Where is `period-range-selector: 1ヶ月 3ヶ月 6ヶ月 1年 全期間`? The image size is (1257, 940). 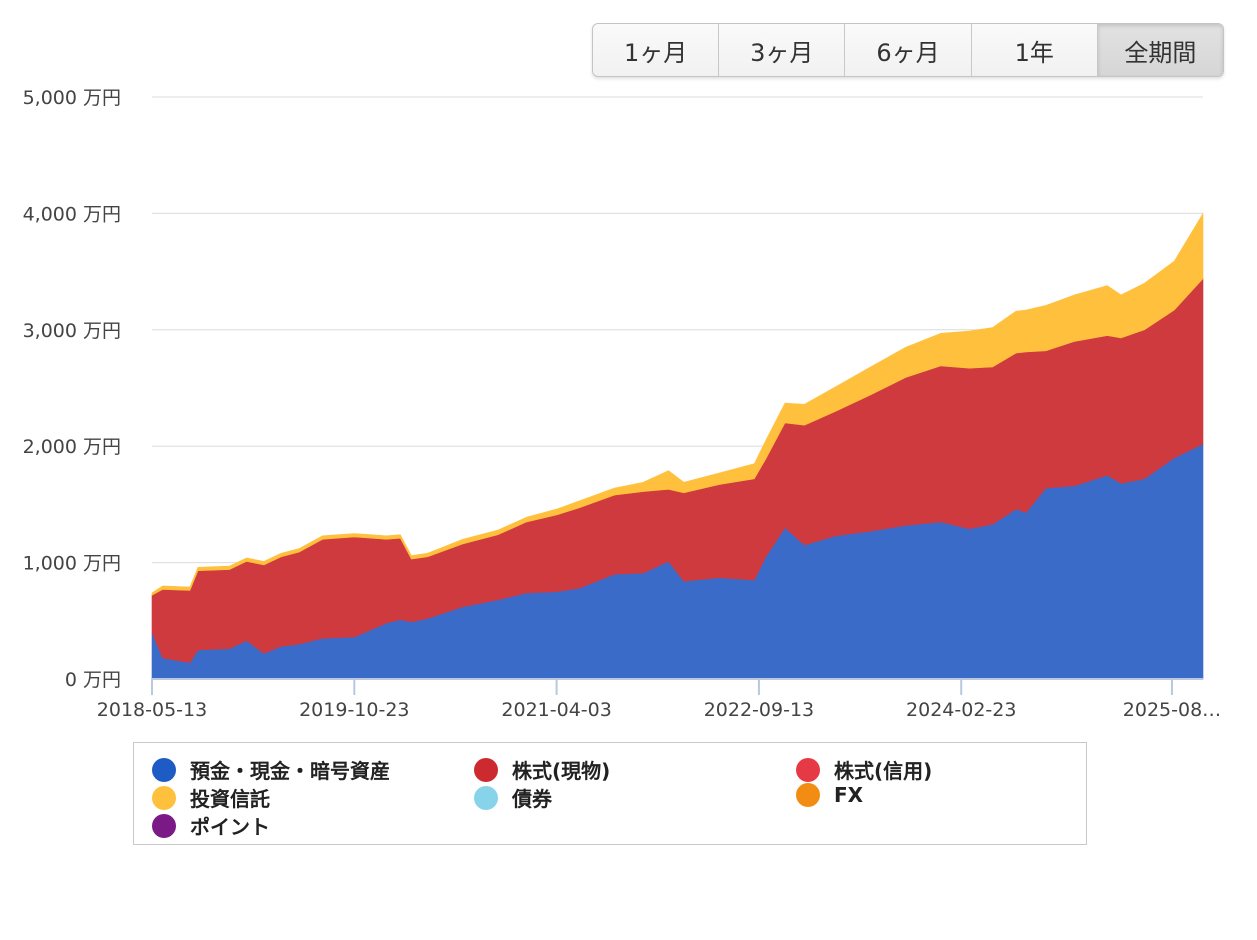 period-range-selector: 1ヶ月 3ヶ月 6ヶ月 1年 全期間 is located at coordinates (908, 50).